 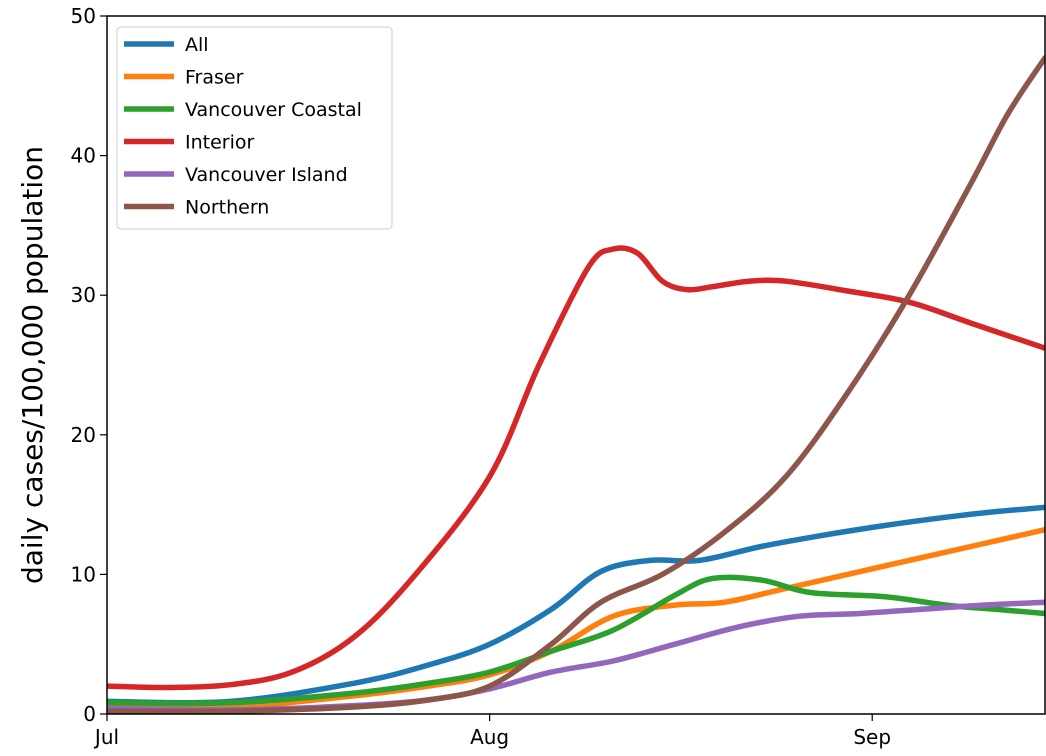 What do you see at coordinates (219, 143) in the screenshot?
I see `legend-label-interior: Interior` at bounding box center [219, 143].